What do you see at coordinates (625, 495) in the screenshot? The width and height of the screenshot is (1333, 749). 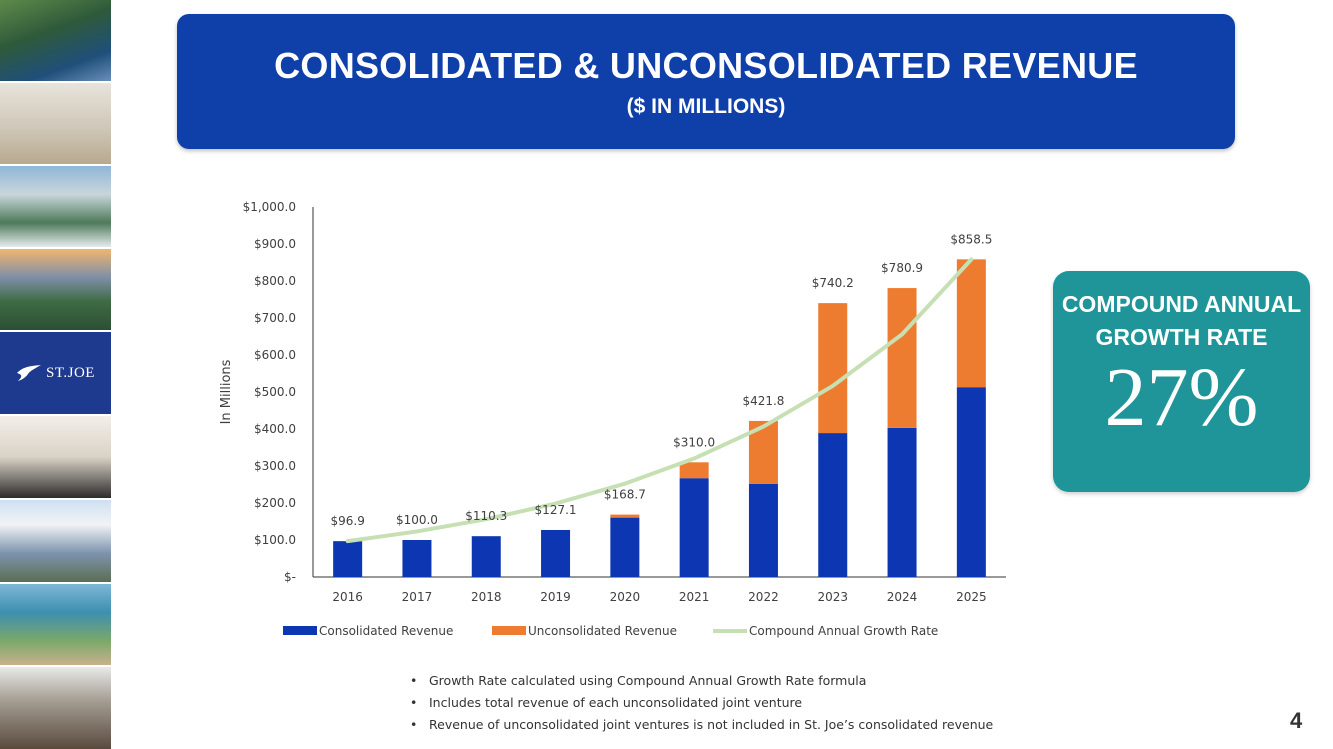 I see `total-data-label: $168.7` at bounding box center [625, 495].